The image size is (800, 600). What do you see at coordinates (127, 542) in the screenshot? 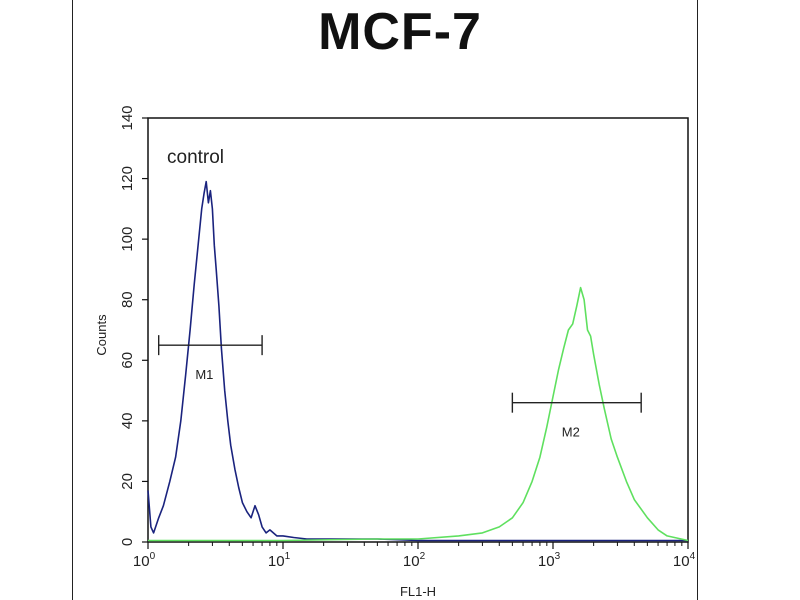
I see `y-tick-label: 0` at bounding box center [127, 542].